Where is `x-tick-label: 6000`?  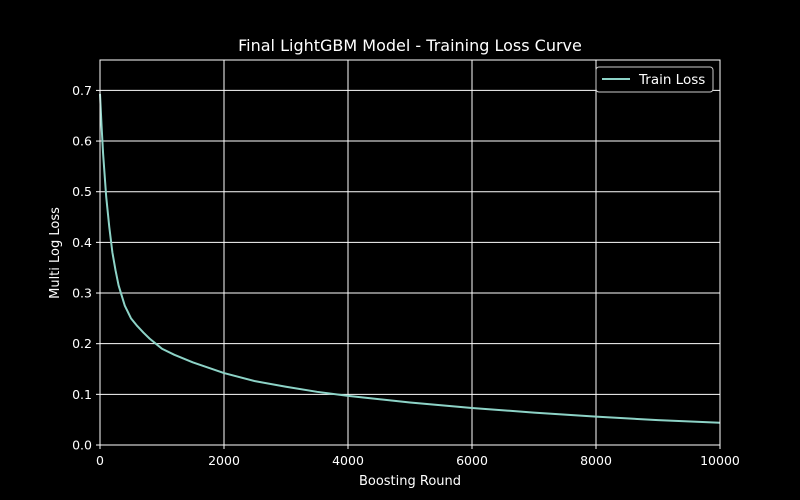
x-tick-label: 6000 is located at coordinates (472, 460).